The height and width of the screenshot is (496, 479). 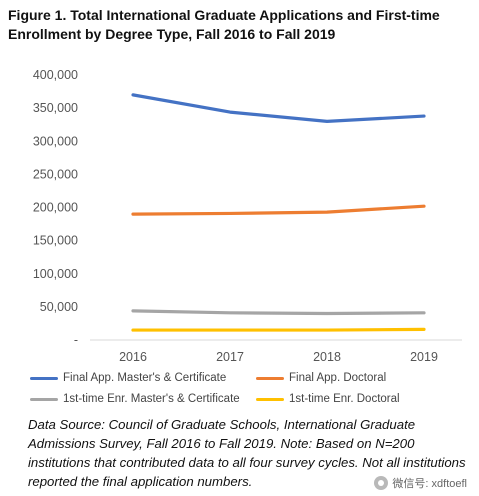 What do you see at coordinates (278, 357) in the screenshot?
I see `x-axis-labels: 2016 2017 2018 2019` at bounding box center [278, 357].